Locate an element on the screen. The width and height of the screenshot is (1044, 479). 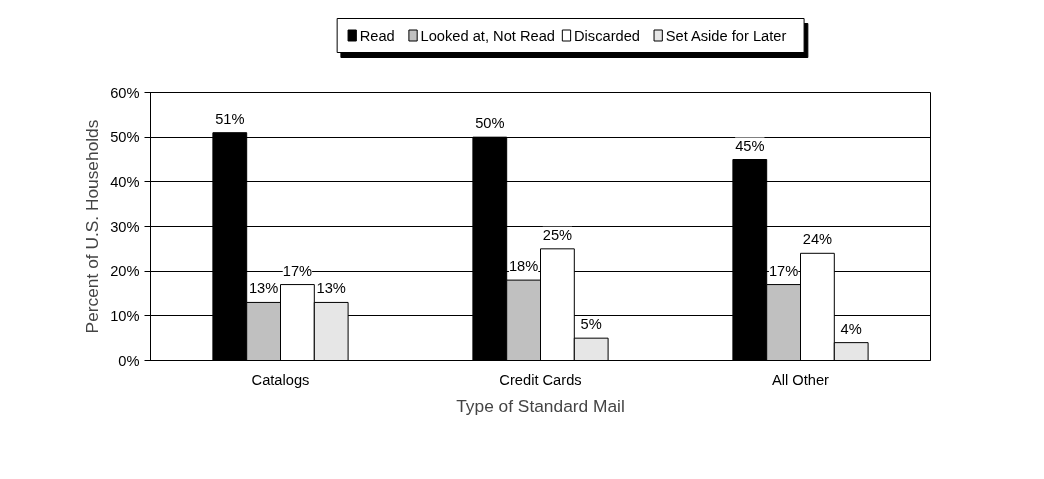
data-label: 45% is located at coordinates (750, 145).